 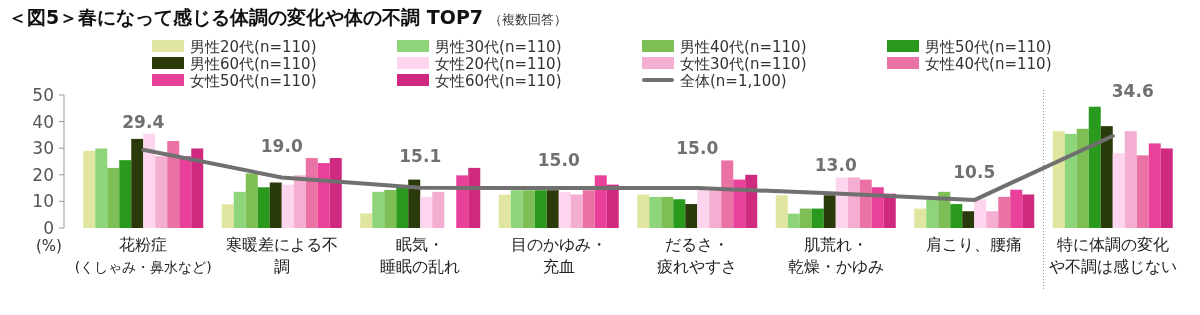 I want to click on legend-label: 男性40代(n=110), so click(x=743, y=47).